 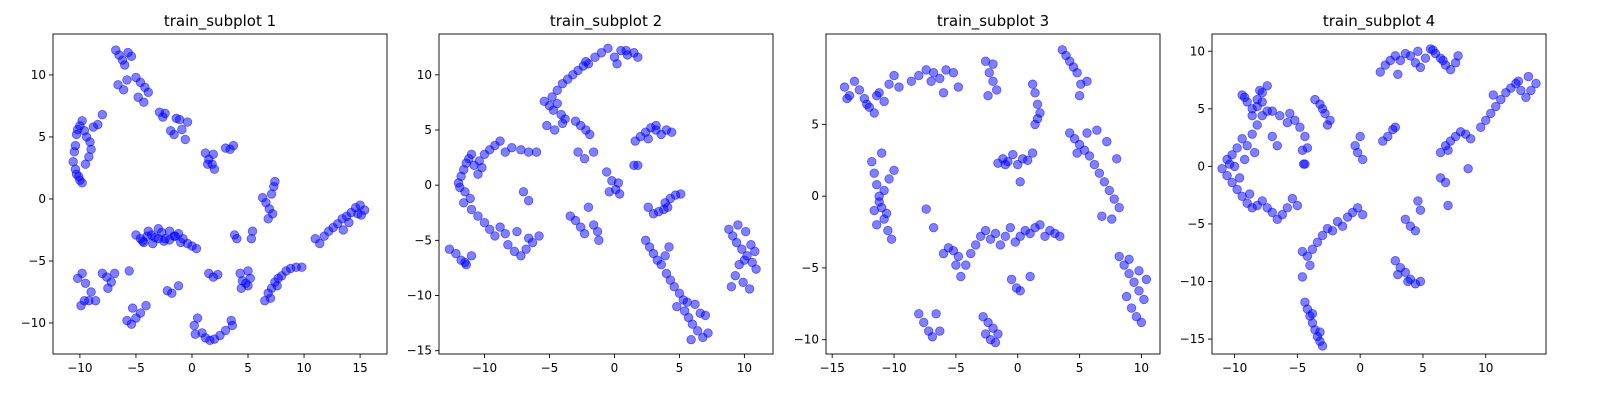 I want to click on subplot-title: train_subplot 2, so click(x=606, y=21).